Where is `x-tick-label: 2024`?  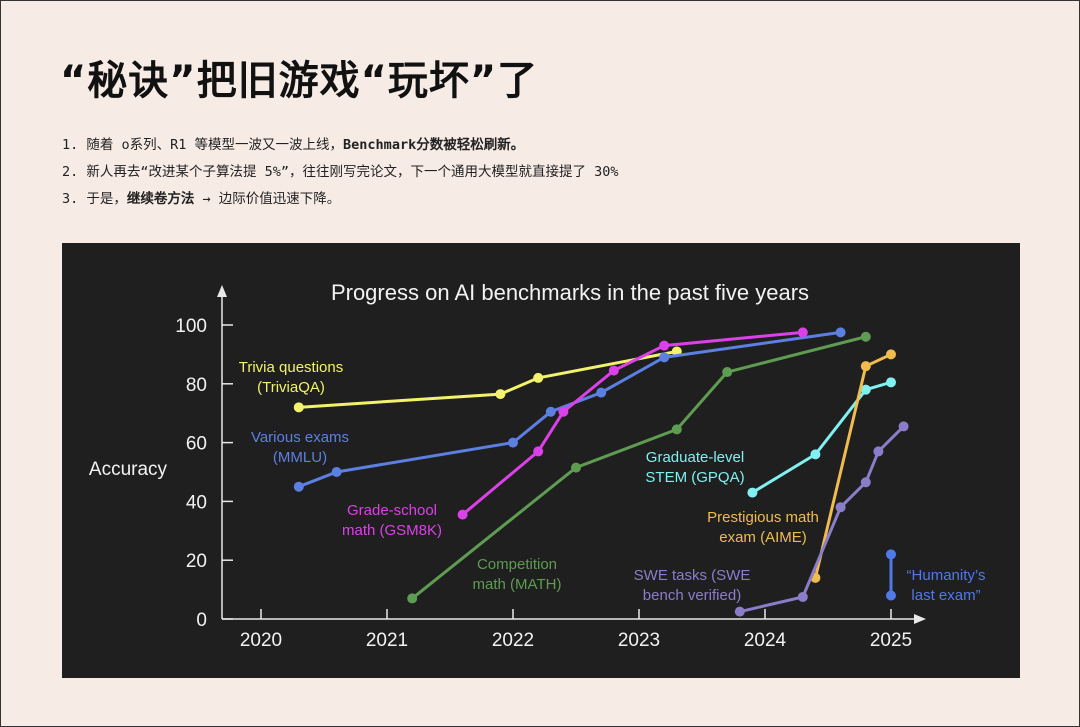
x-tick-label: 2024 is located at coordinates (765, 640).